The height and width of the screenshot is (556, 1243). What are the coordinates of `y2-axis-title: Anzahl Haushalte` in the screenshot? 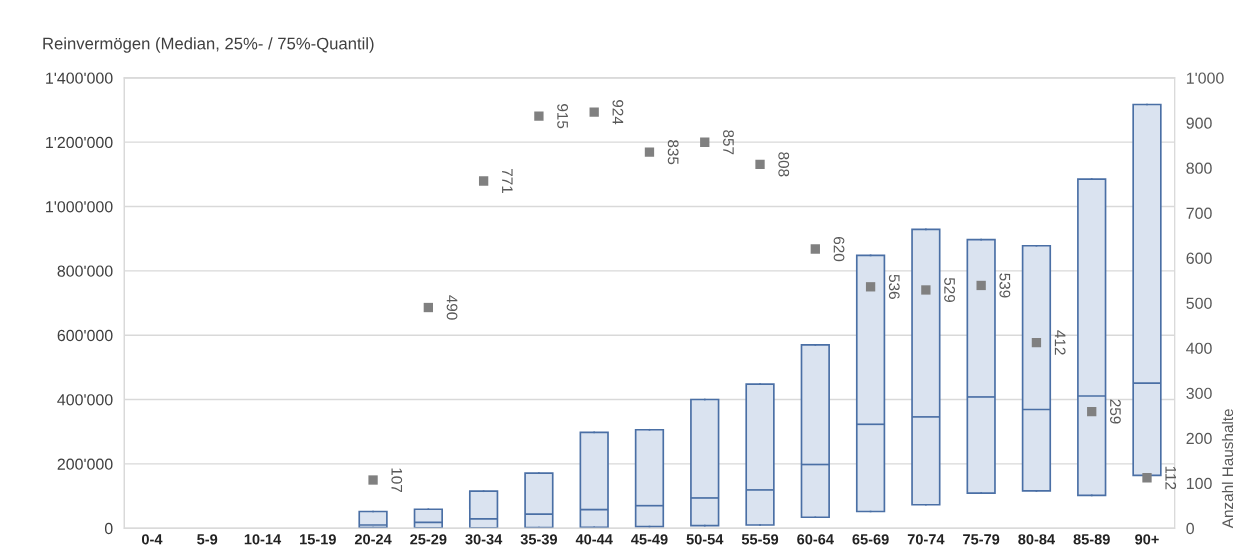 It's located at (1227, 469).